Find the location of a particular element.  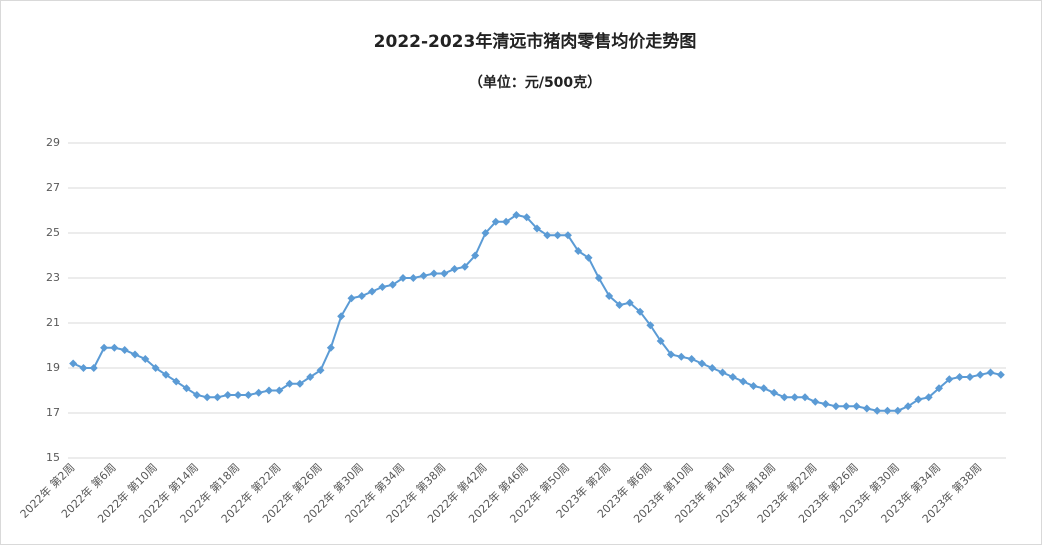

chart-subtitle: （单位：元/500克） is located at coordinates (535, 82).